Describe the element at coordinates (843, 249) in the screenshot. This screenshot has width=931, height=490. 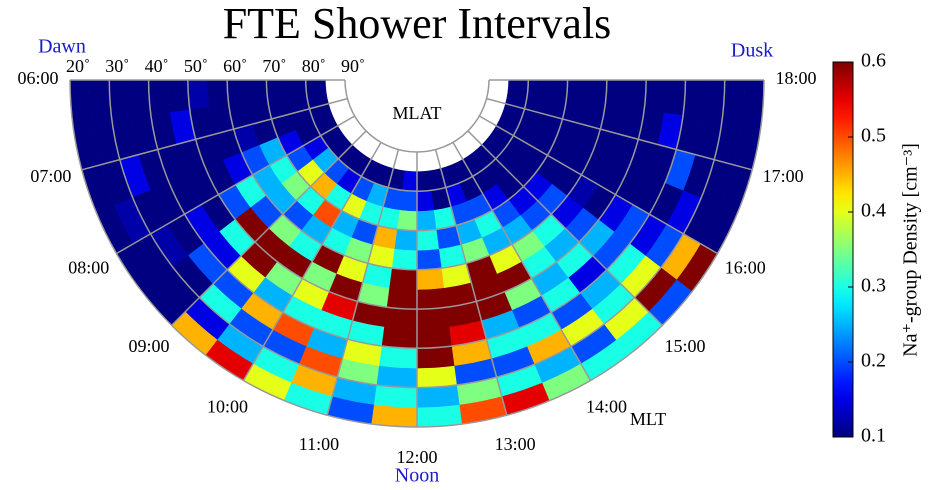
I see `colorbar` at that location.